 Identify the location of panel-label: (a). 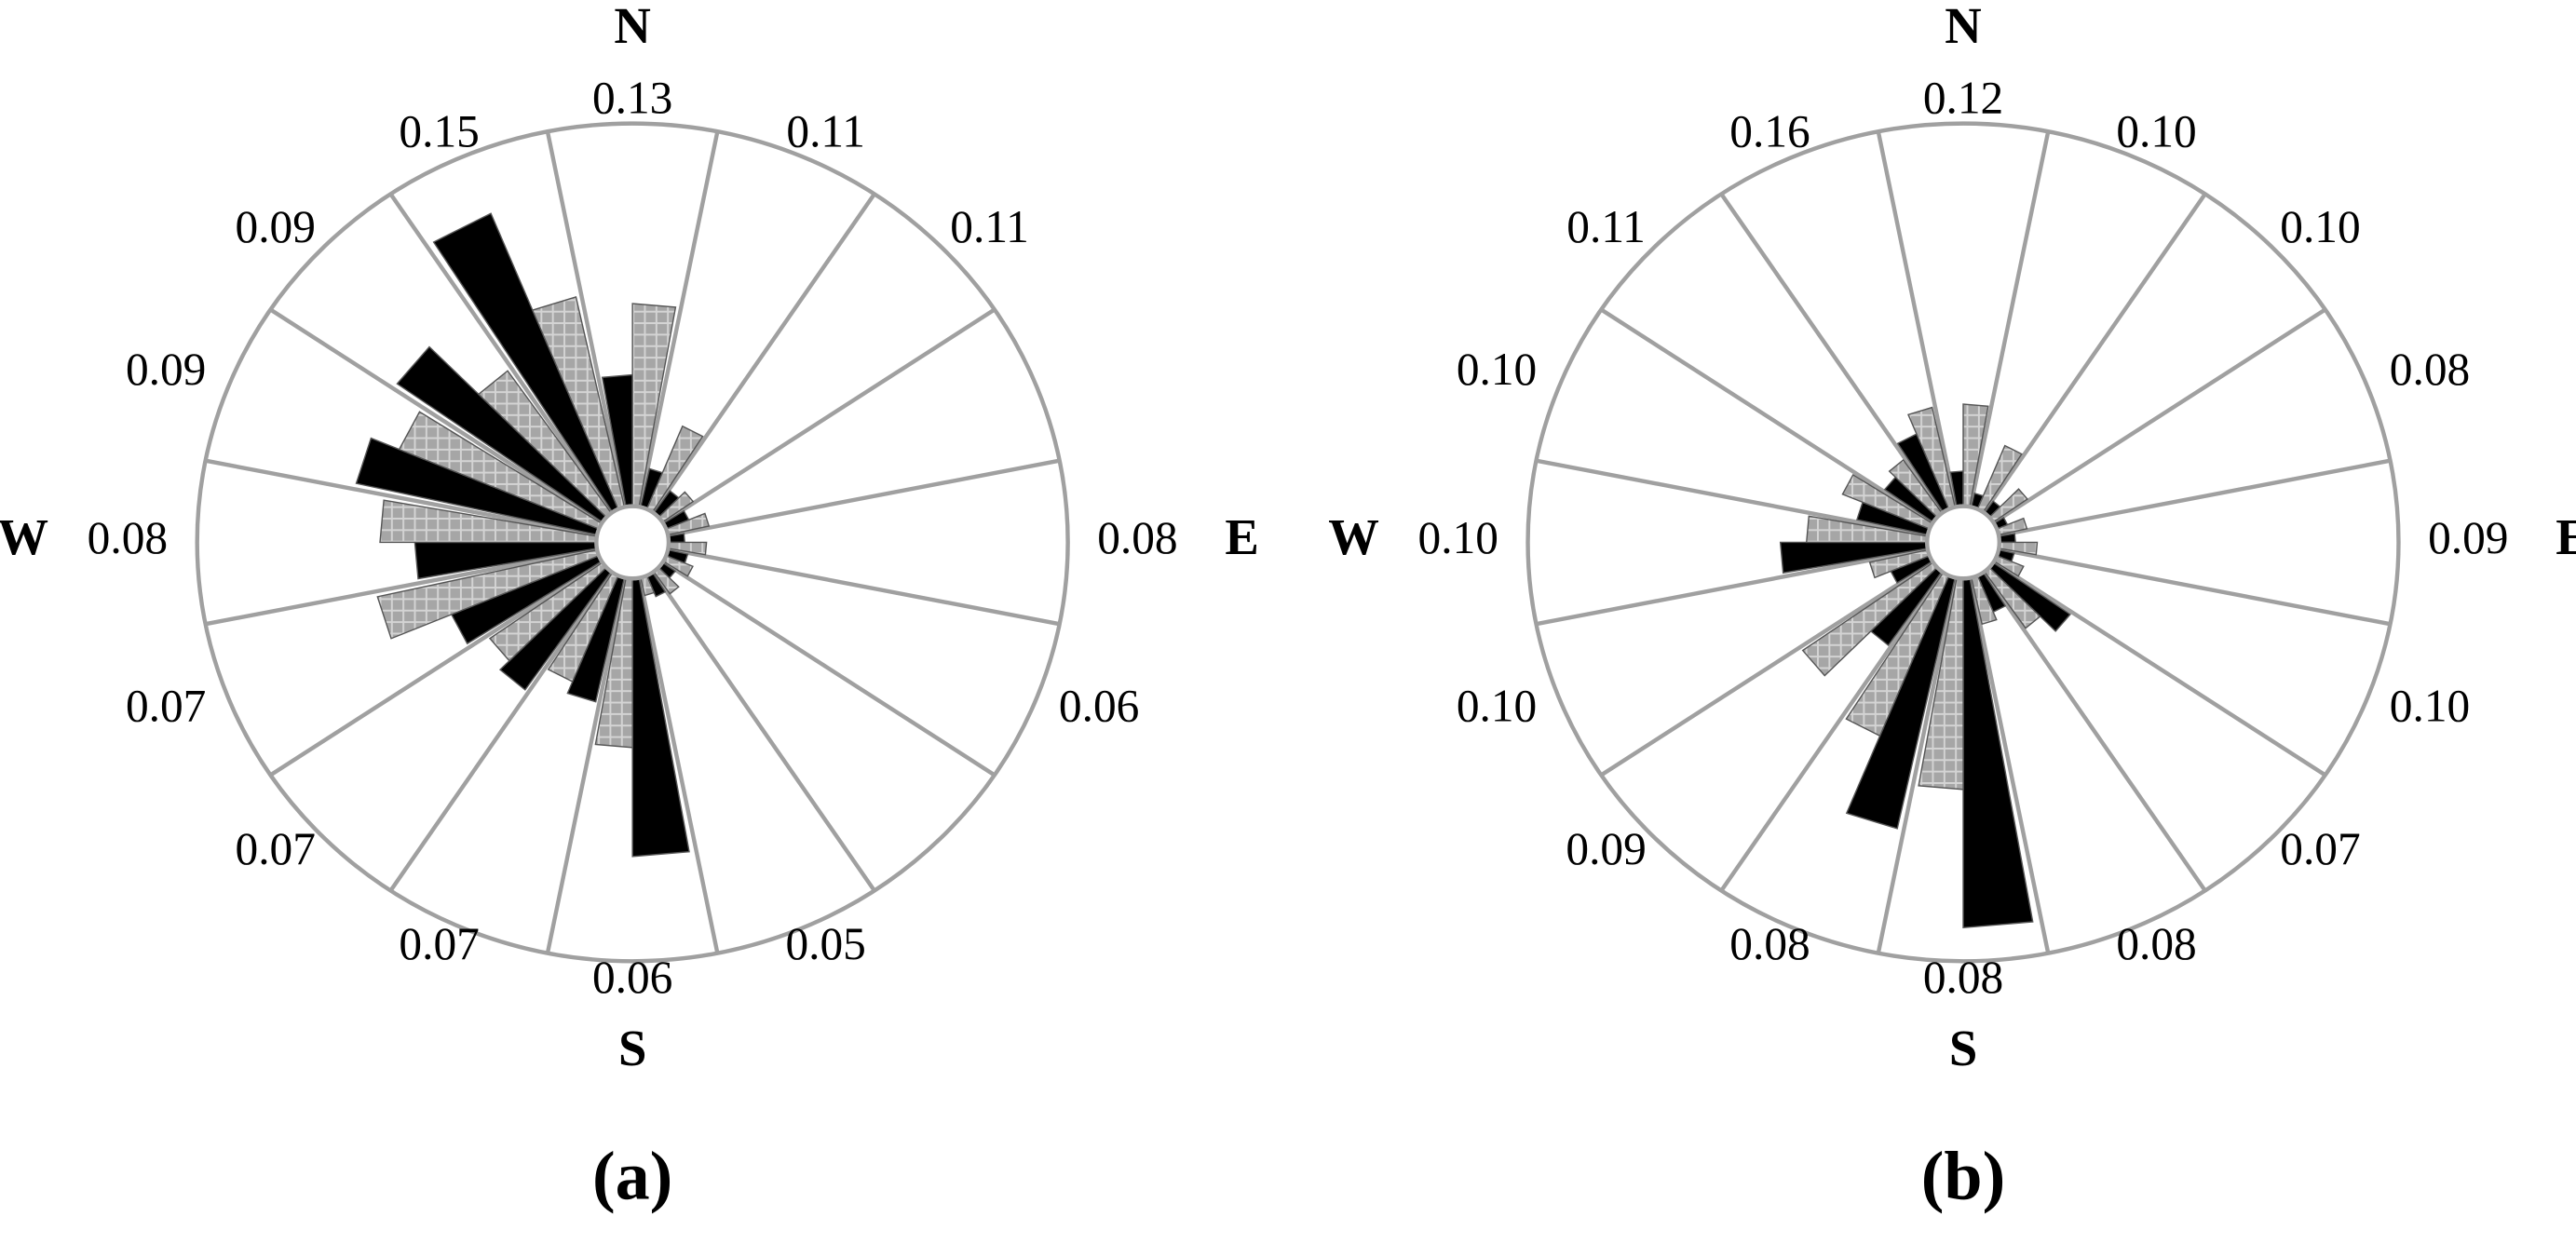
(632, 1176).